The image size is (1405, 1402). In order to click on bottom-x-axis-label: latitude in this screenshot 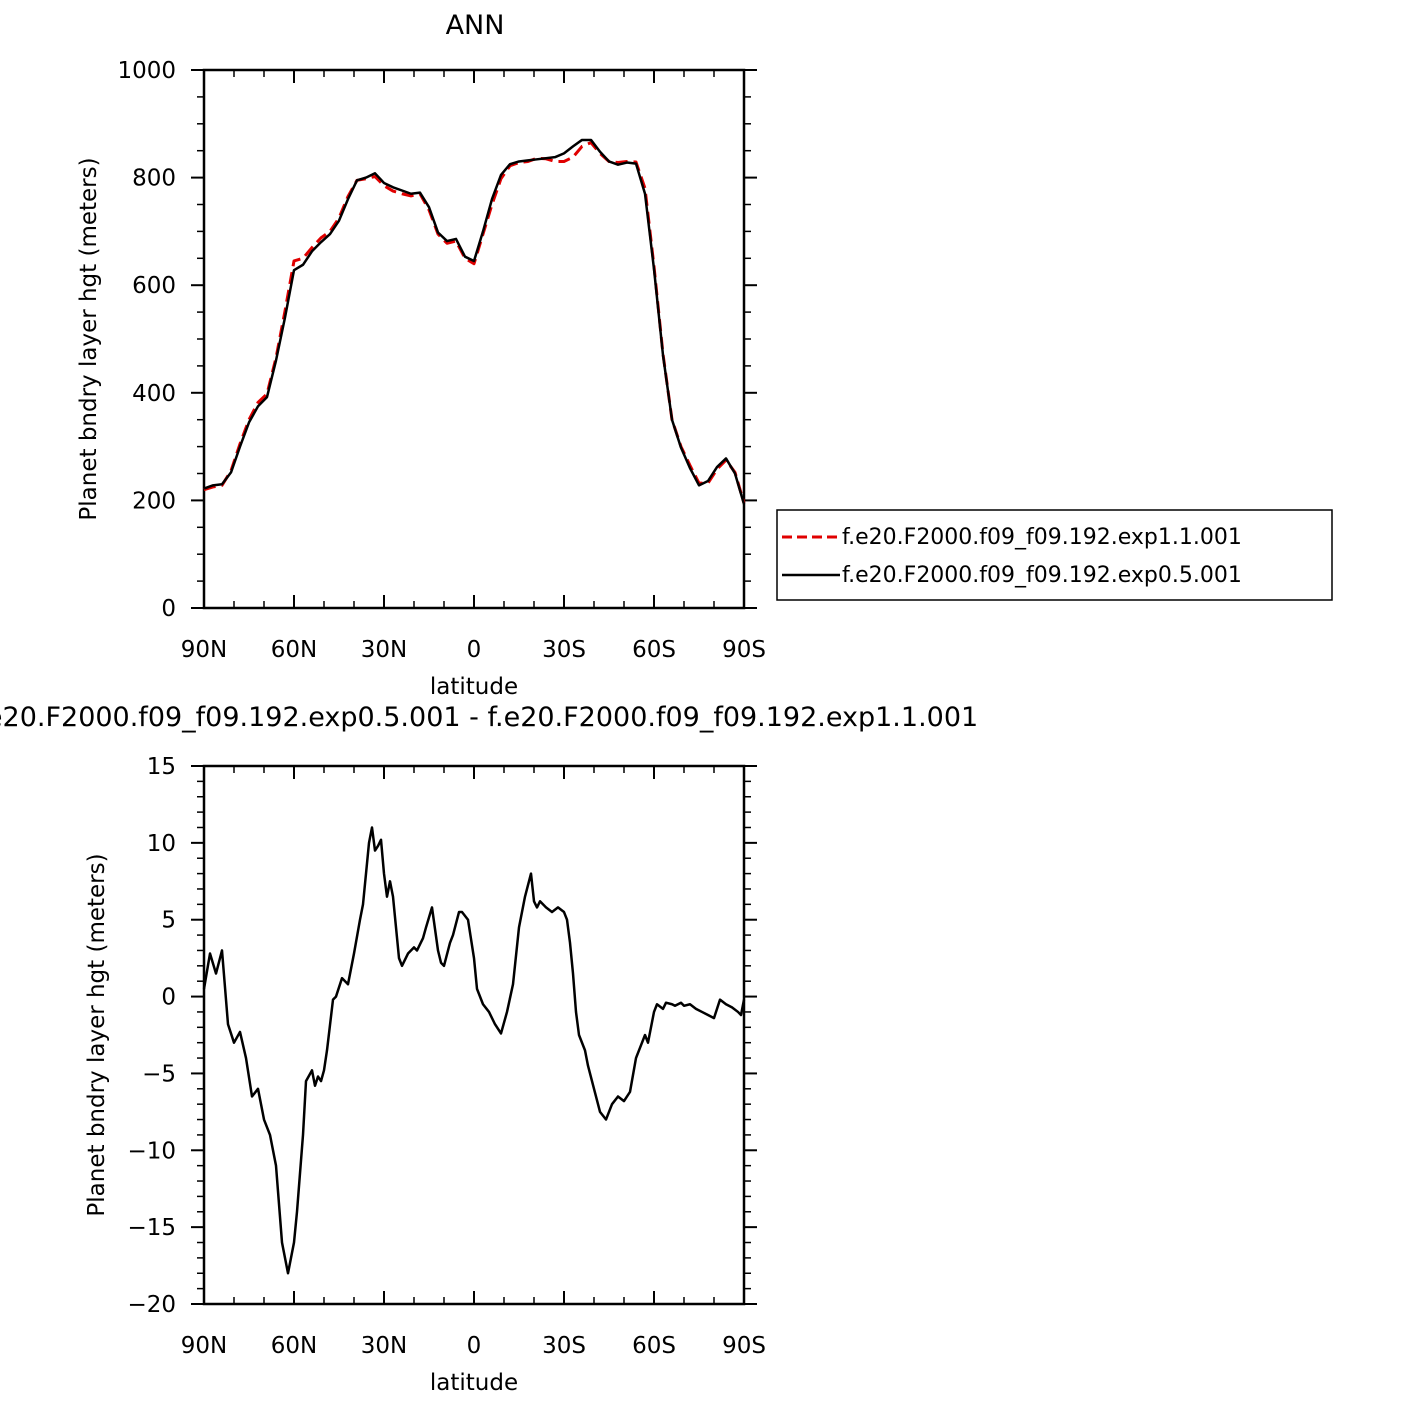, I will do `click(474, 1383)`.